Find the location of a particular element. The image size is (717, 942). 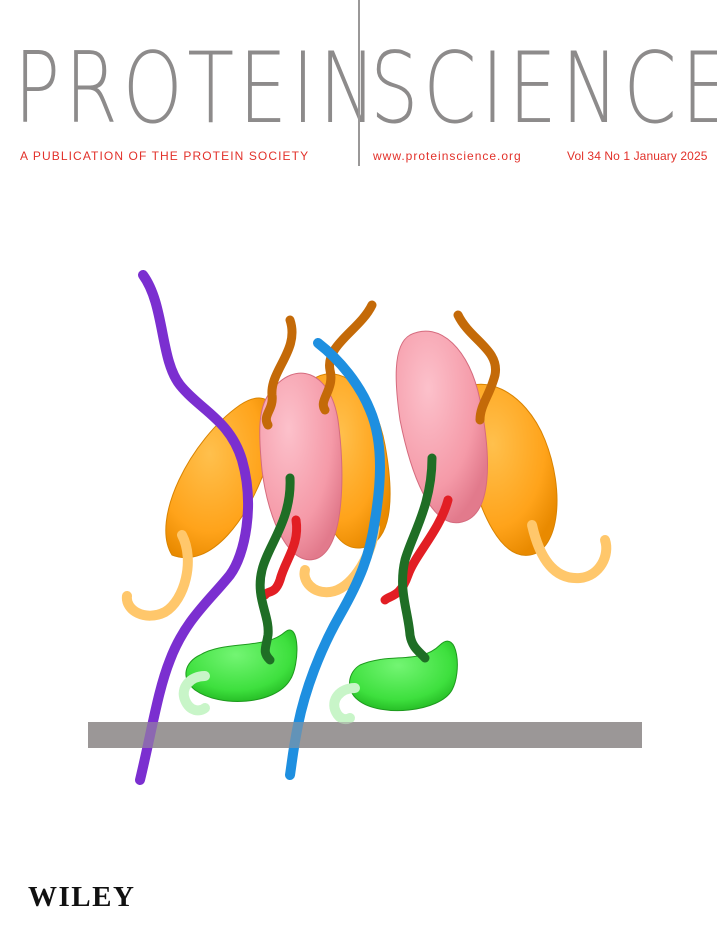

green-domain-right is located at coordinates (403, 676).